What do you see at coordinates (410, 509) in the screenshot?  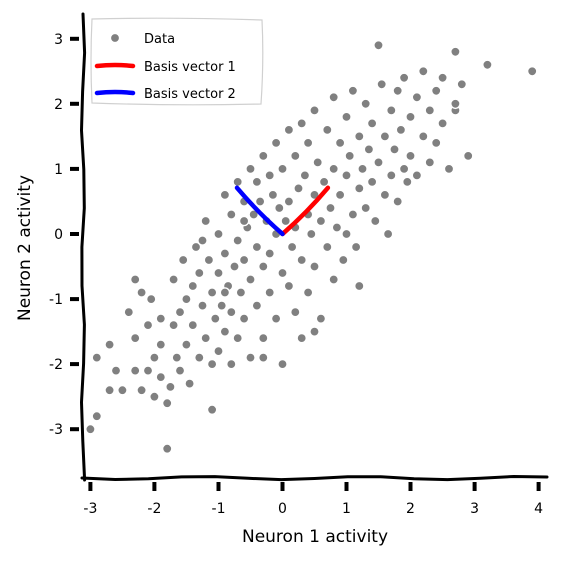 I see `x-tick-label: 2` at bounding box center [410, 509].